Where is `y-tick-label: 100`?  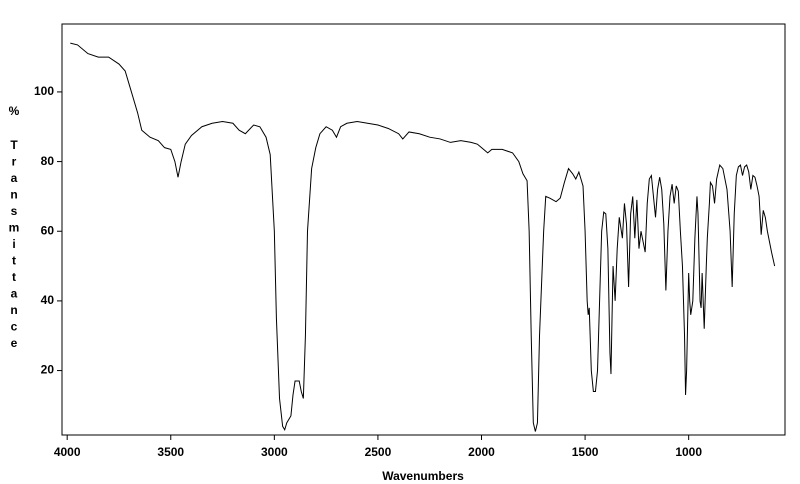
y-tick-label: 100 is located at coordinates (44, 91).